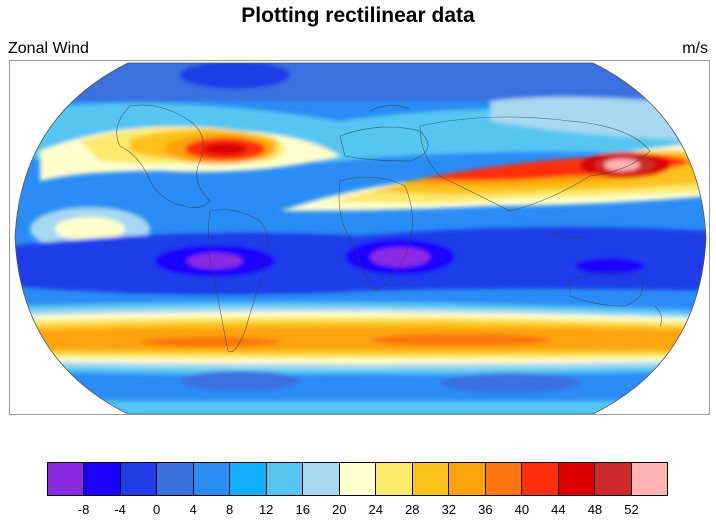 This screenshot has width=716, height=523. Describe the element at coordinates (631, 509) in the screenshot. I see `colorbar-tick-label: 52` at that location.